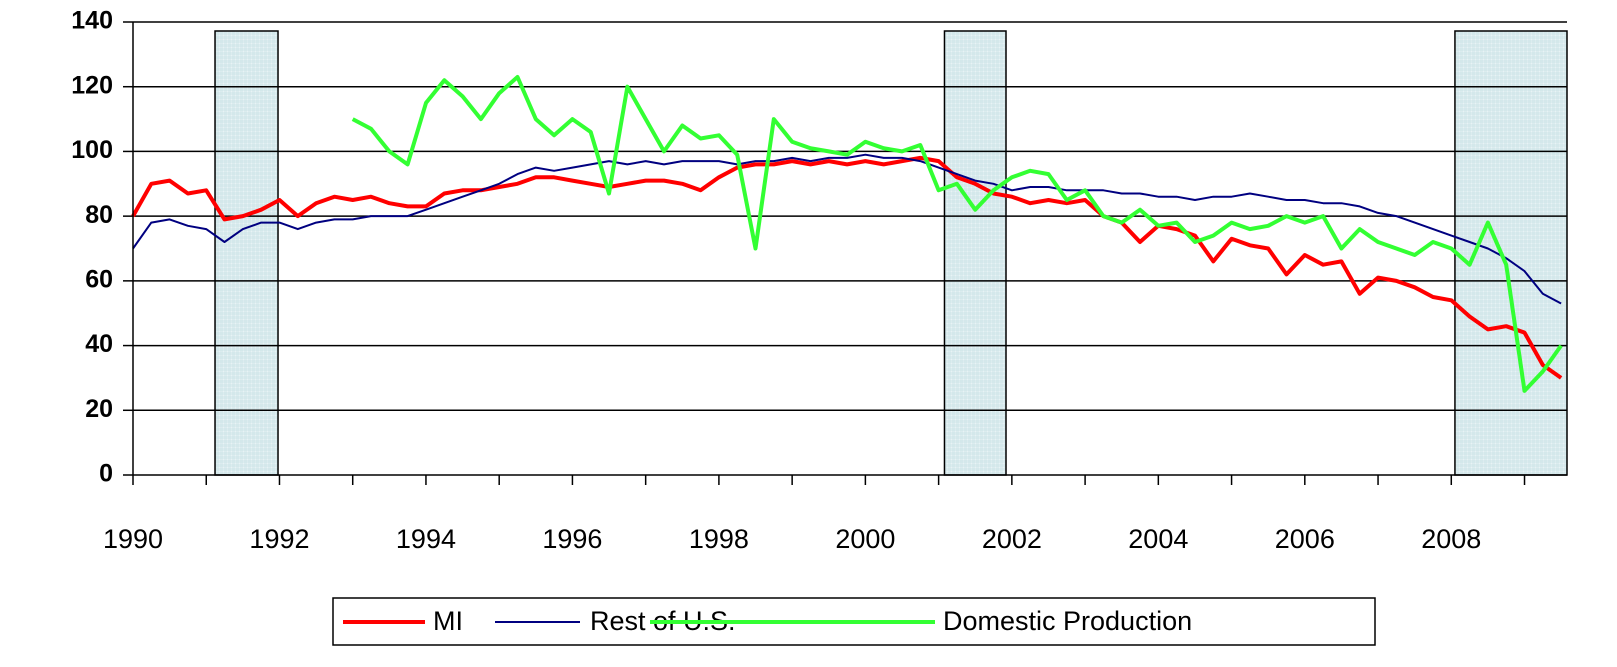 This screenshot has width=1617, height=667. I want to click on x-tick-label: 2006, so click(1305, 539).